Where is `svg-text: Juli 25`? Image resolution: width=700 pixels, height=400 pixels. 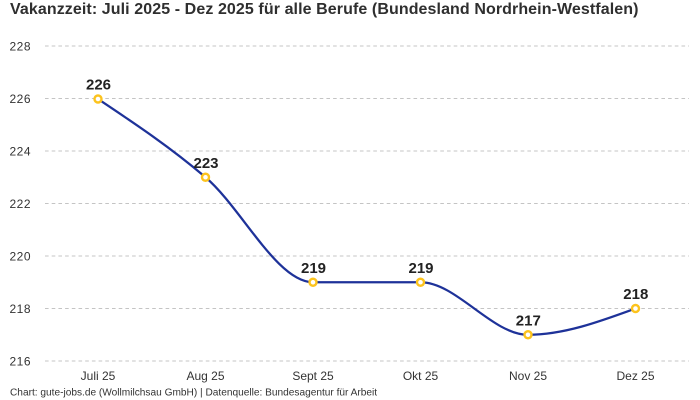
svg-text: Juli 25 is located at coordinates (98, 376).